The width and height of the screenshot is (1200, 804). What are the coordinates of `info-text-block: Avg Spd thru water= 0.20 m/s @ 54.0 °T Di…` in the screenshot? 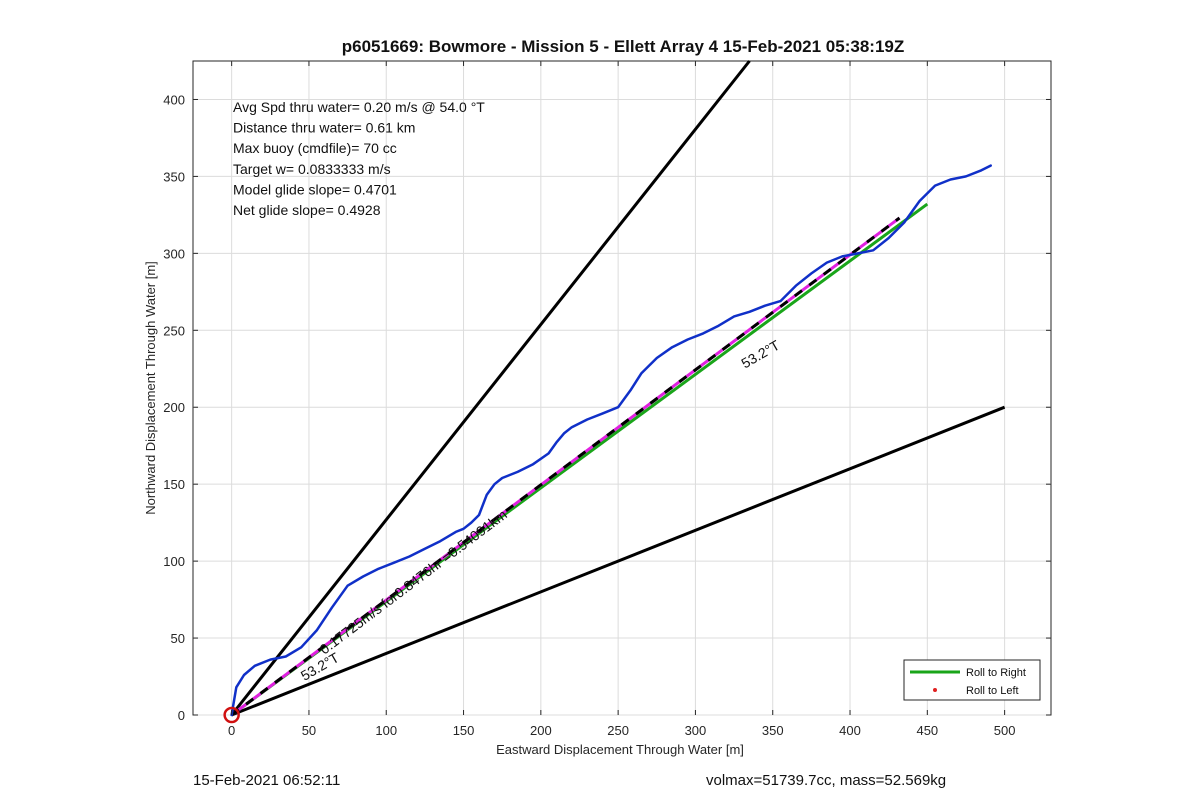 It's located at (359, 158).